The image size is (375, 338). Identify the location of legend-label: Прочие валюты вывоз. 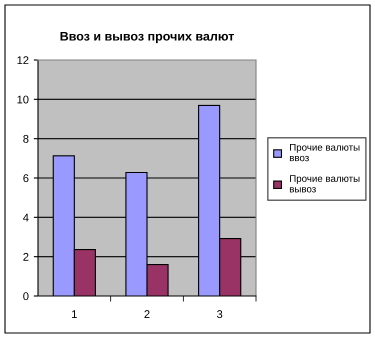
(325, 183).